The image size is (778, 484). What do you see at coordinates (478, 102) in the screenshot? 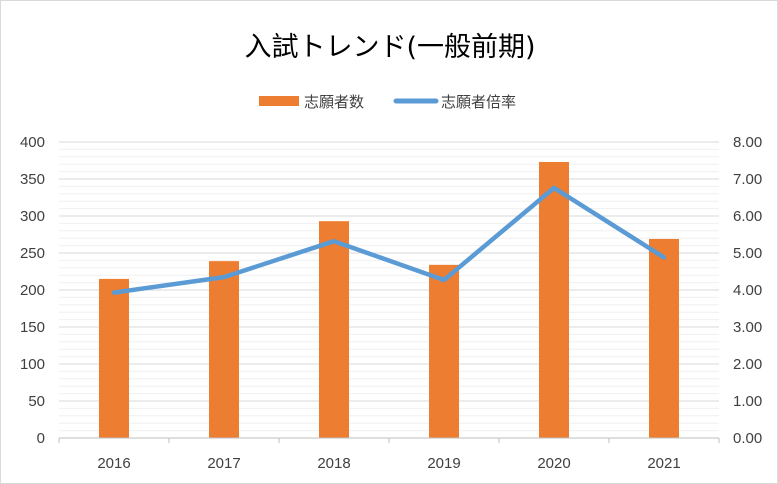
I see `legend-line-label: 志願者倍率` at bounding box center [478, 102].